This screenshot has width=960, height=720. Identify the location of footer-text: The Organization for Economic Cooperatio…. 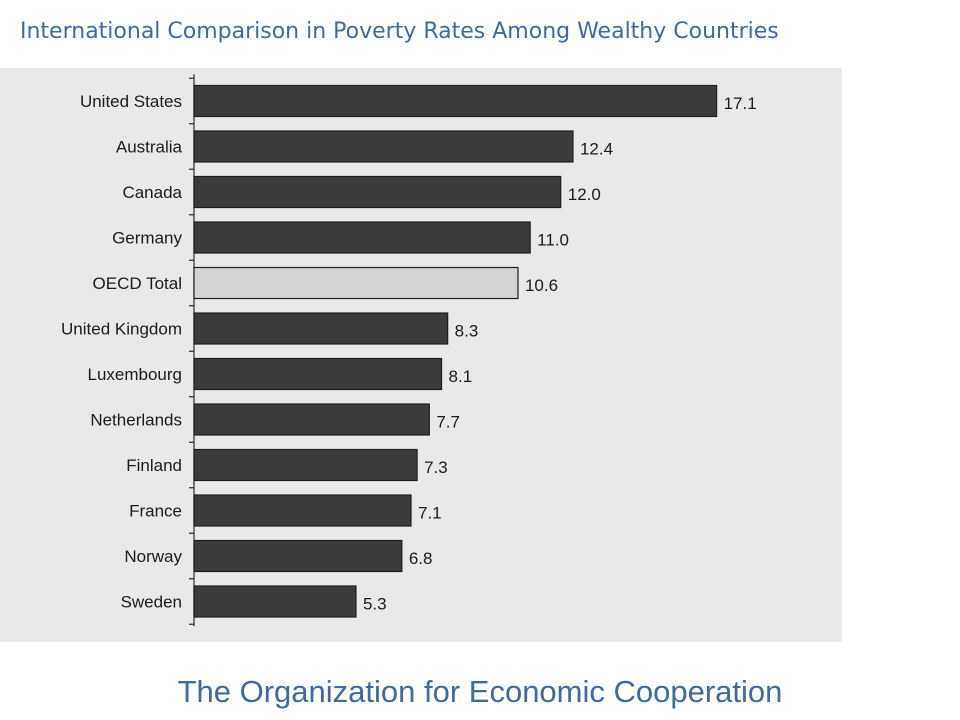
(480, 691).